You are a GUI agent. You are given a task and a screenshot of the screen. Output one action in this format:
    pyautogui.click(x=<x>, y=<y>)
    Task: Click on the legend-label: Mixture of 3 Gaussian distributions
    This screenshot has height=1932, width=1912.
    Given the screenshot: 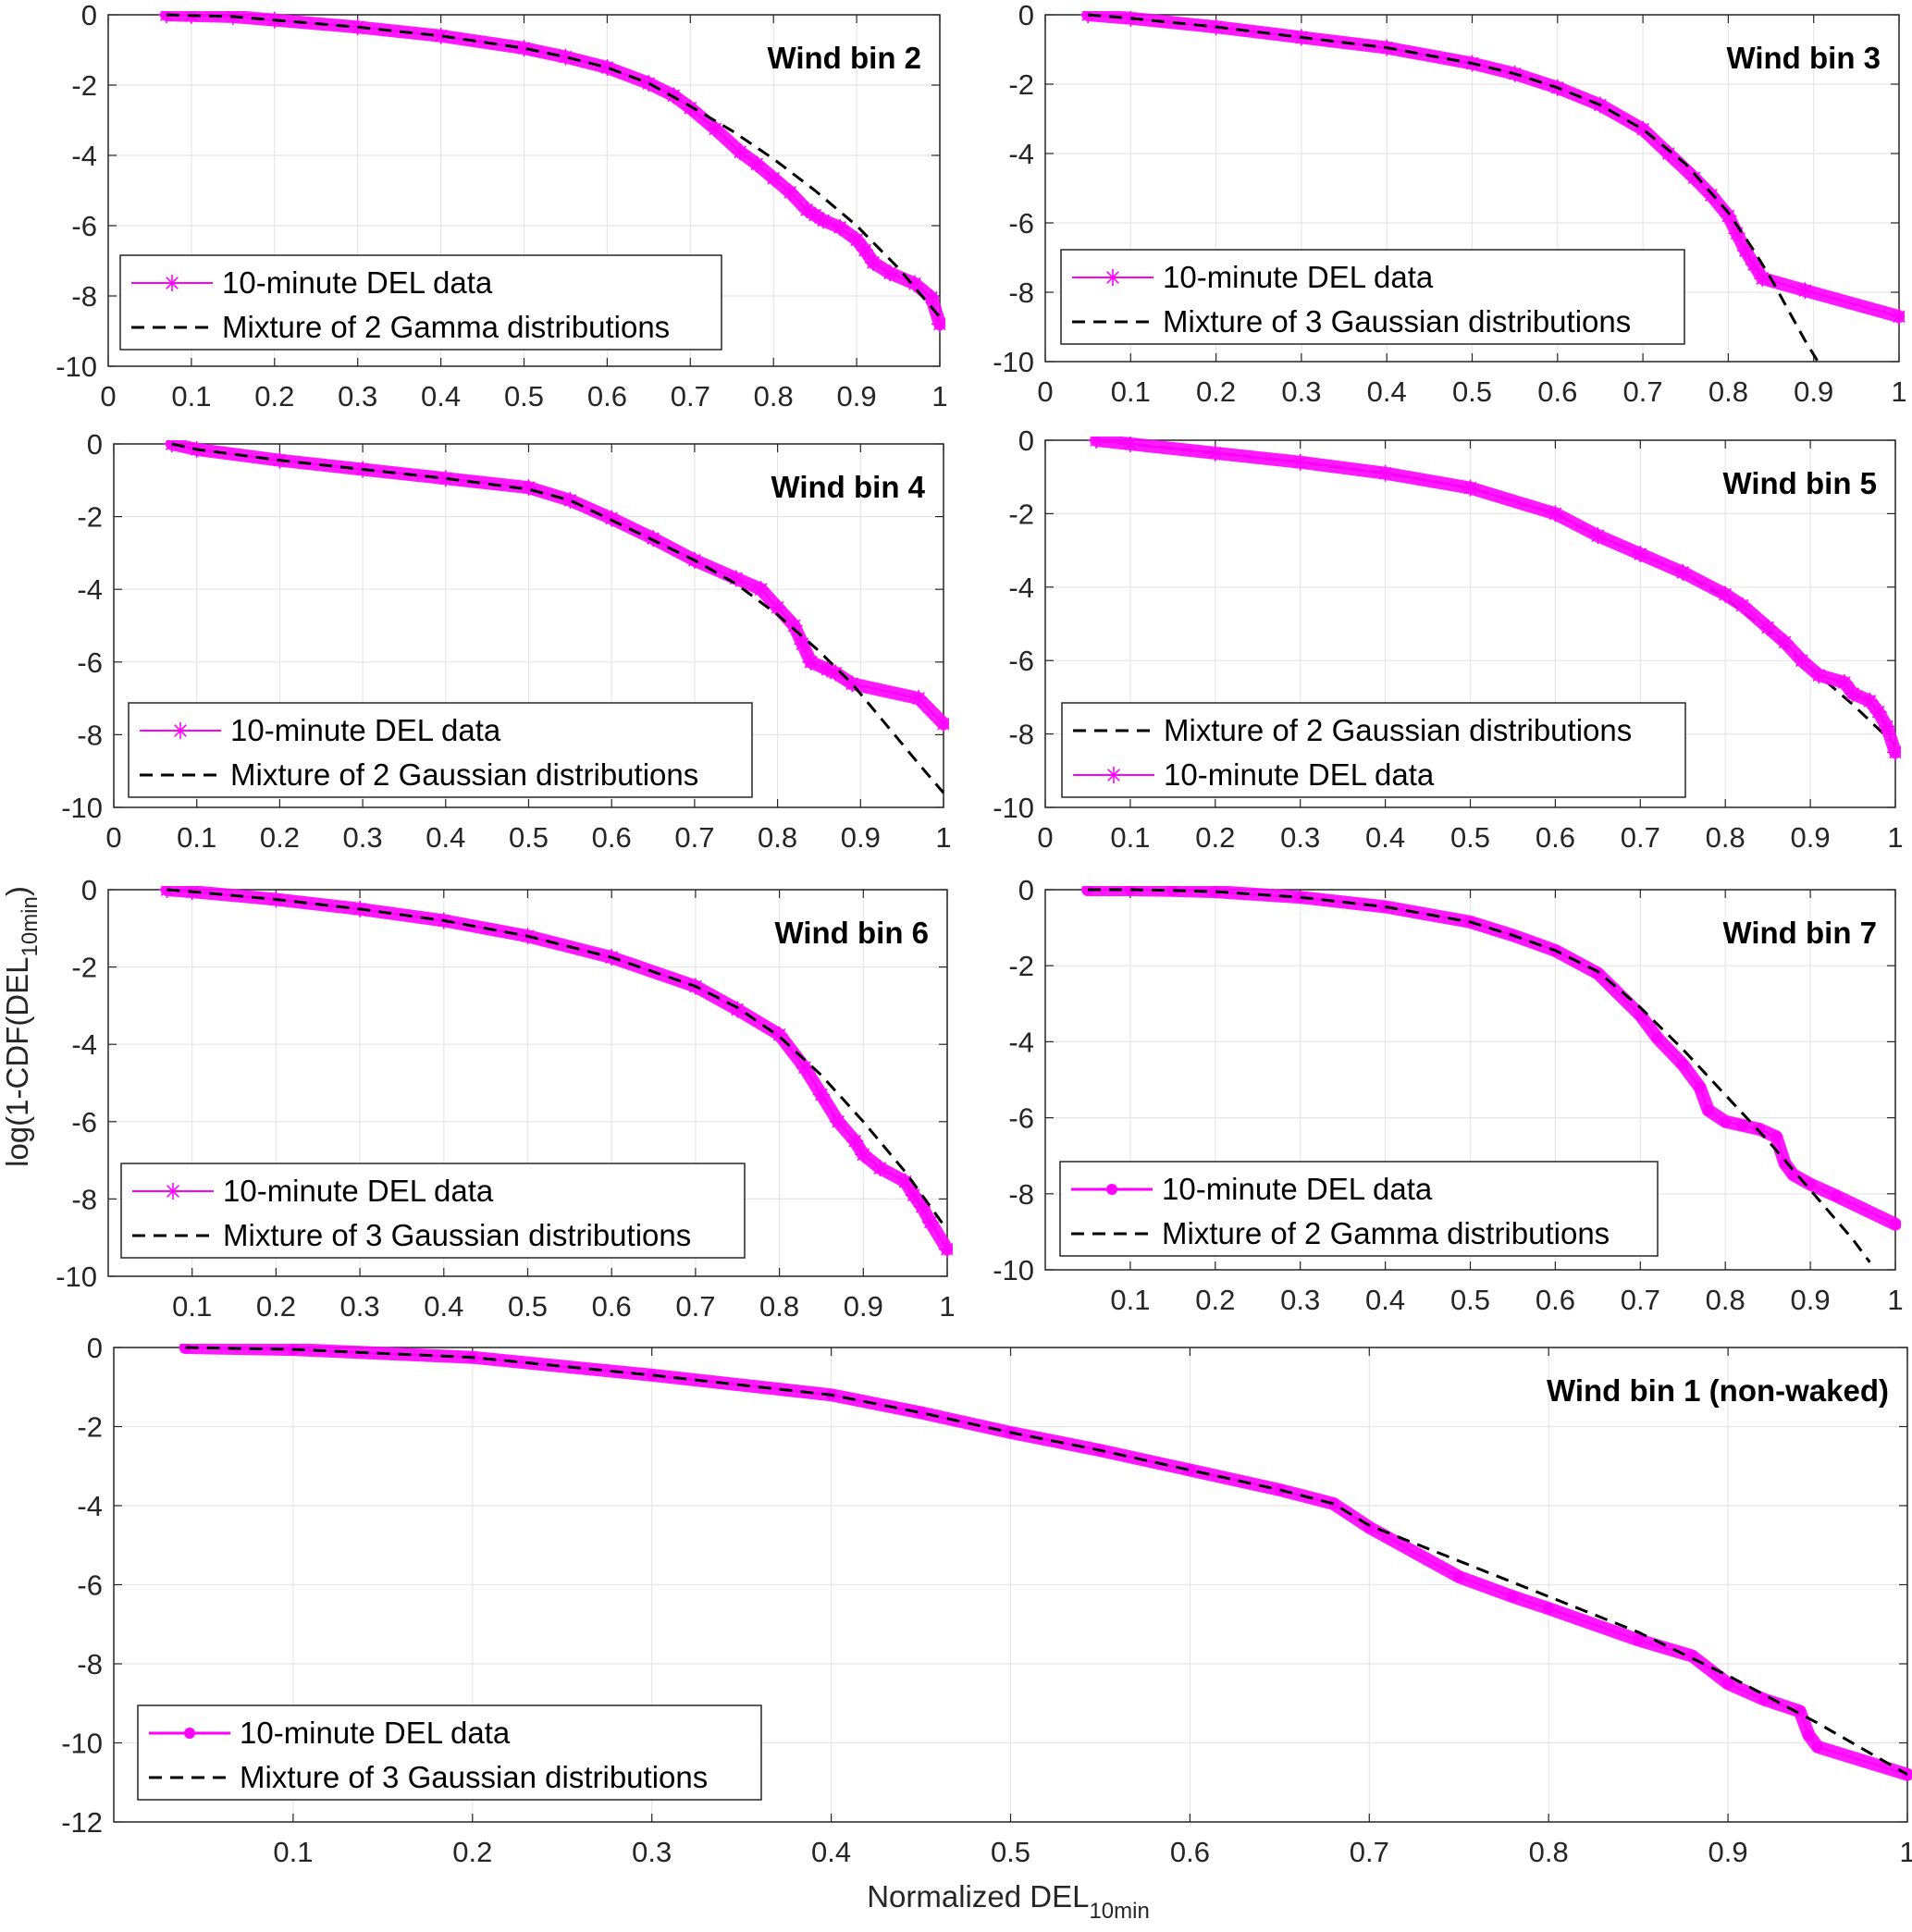 What is the action you would take?
    pyautogui.click(x=457, y=1235)
    